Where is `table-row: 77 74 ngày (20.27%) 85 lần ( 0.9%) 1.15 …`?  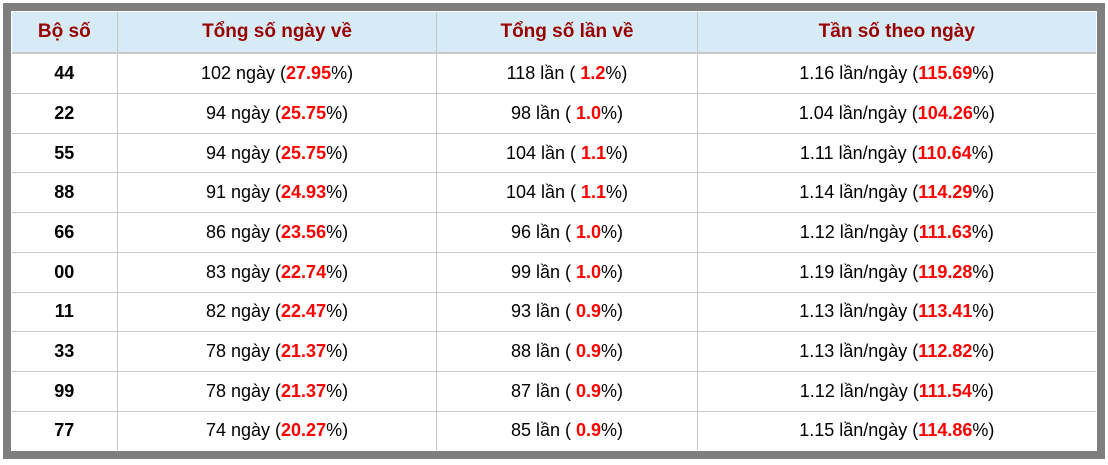
table-row: 77 74 ngày (20.27%) 85 lần ( 0.9%) 1.15 … is located at coordinates (554, 430).